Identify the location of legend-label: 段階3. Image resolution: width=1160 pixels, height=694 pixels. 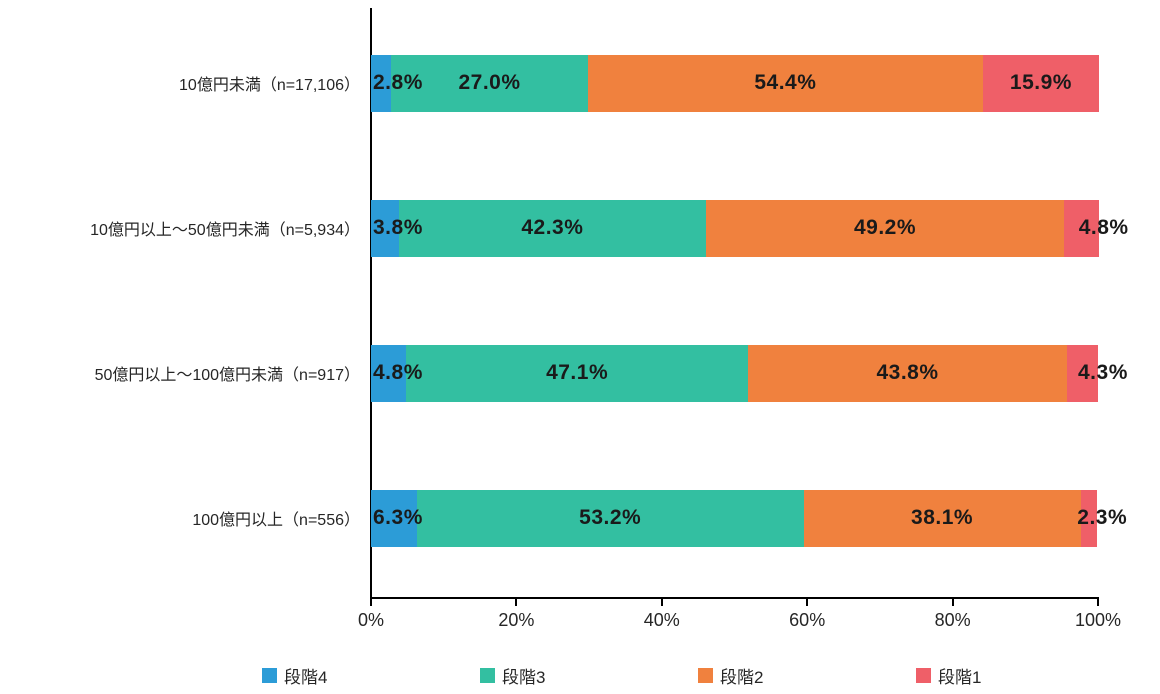
(524, 677).